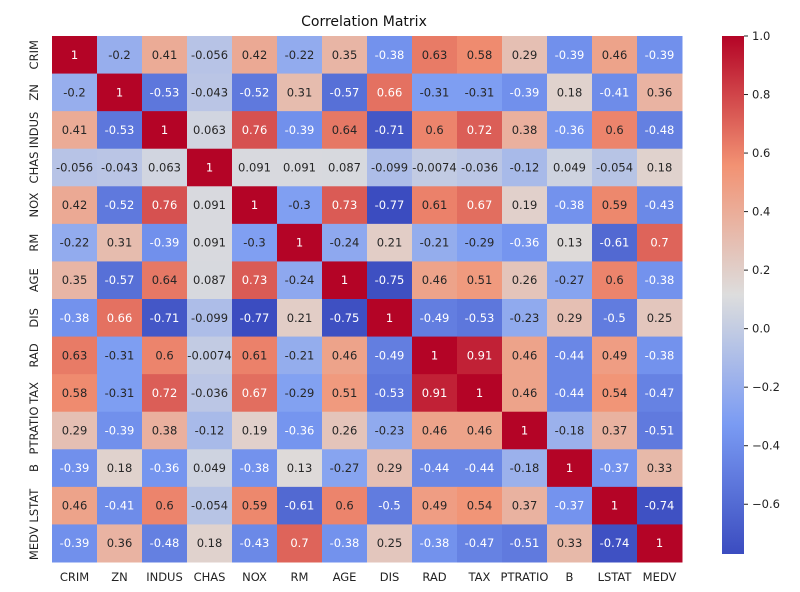 The width and height of the screenshot is (800, 592). What do you see at coordinates (570, 130) in the screenshot?
I see `heatmap-cell-label: -0.36` at bounding box center [570, 130].